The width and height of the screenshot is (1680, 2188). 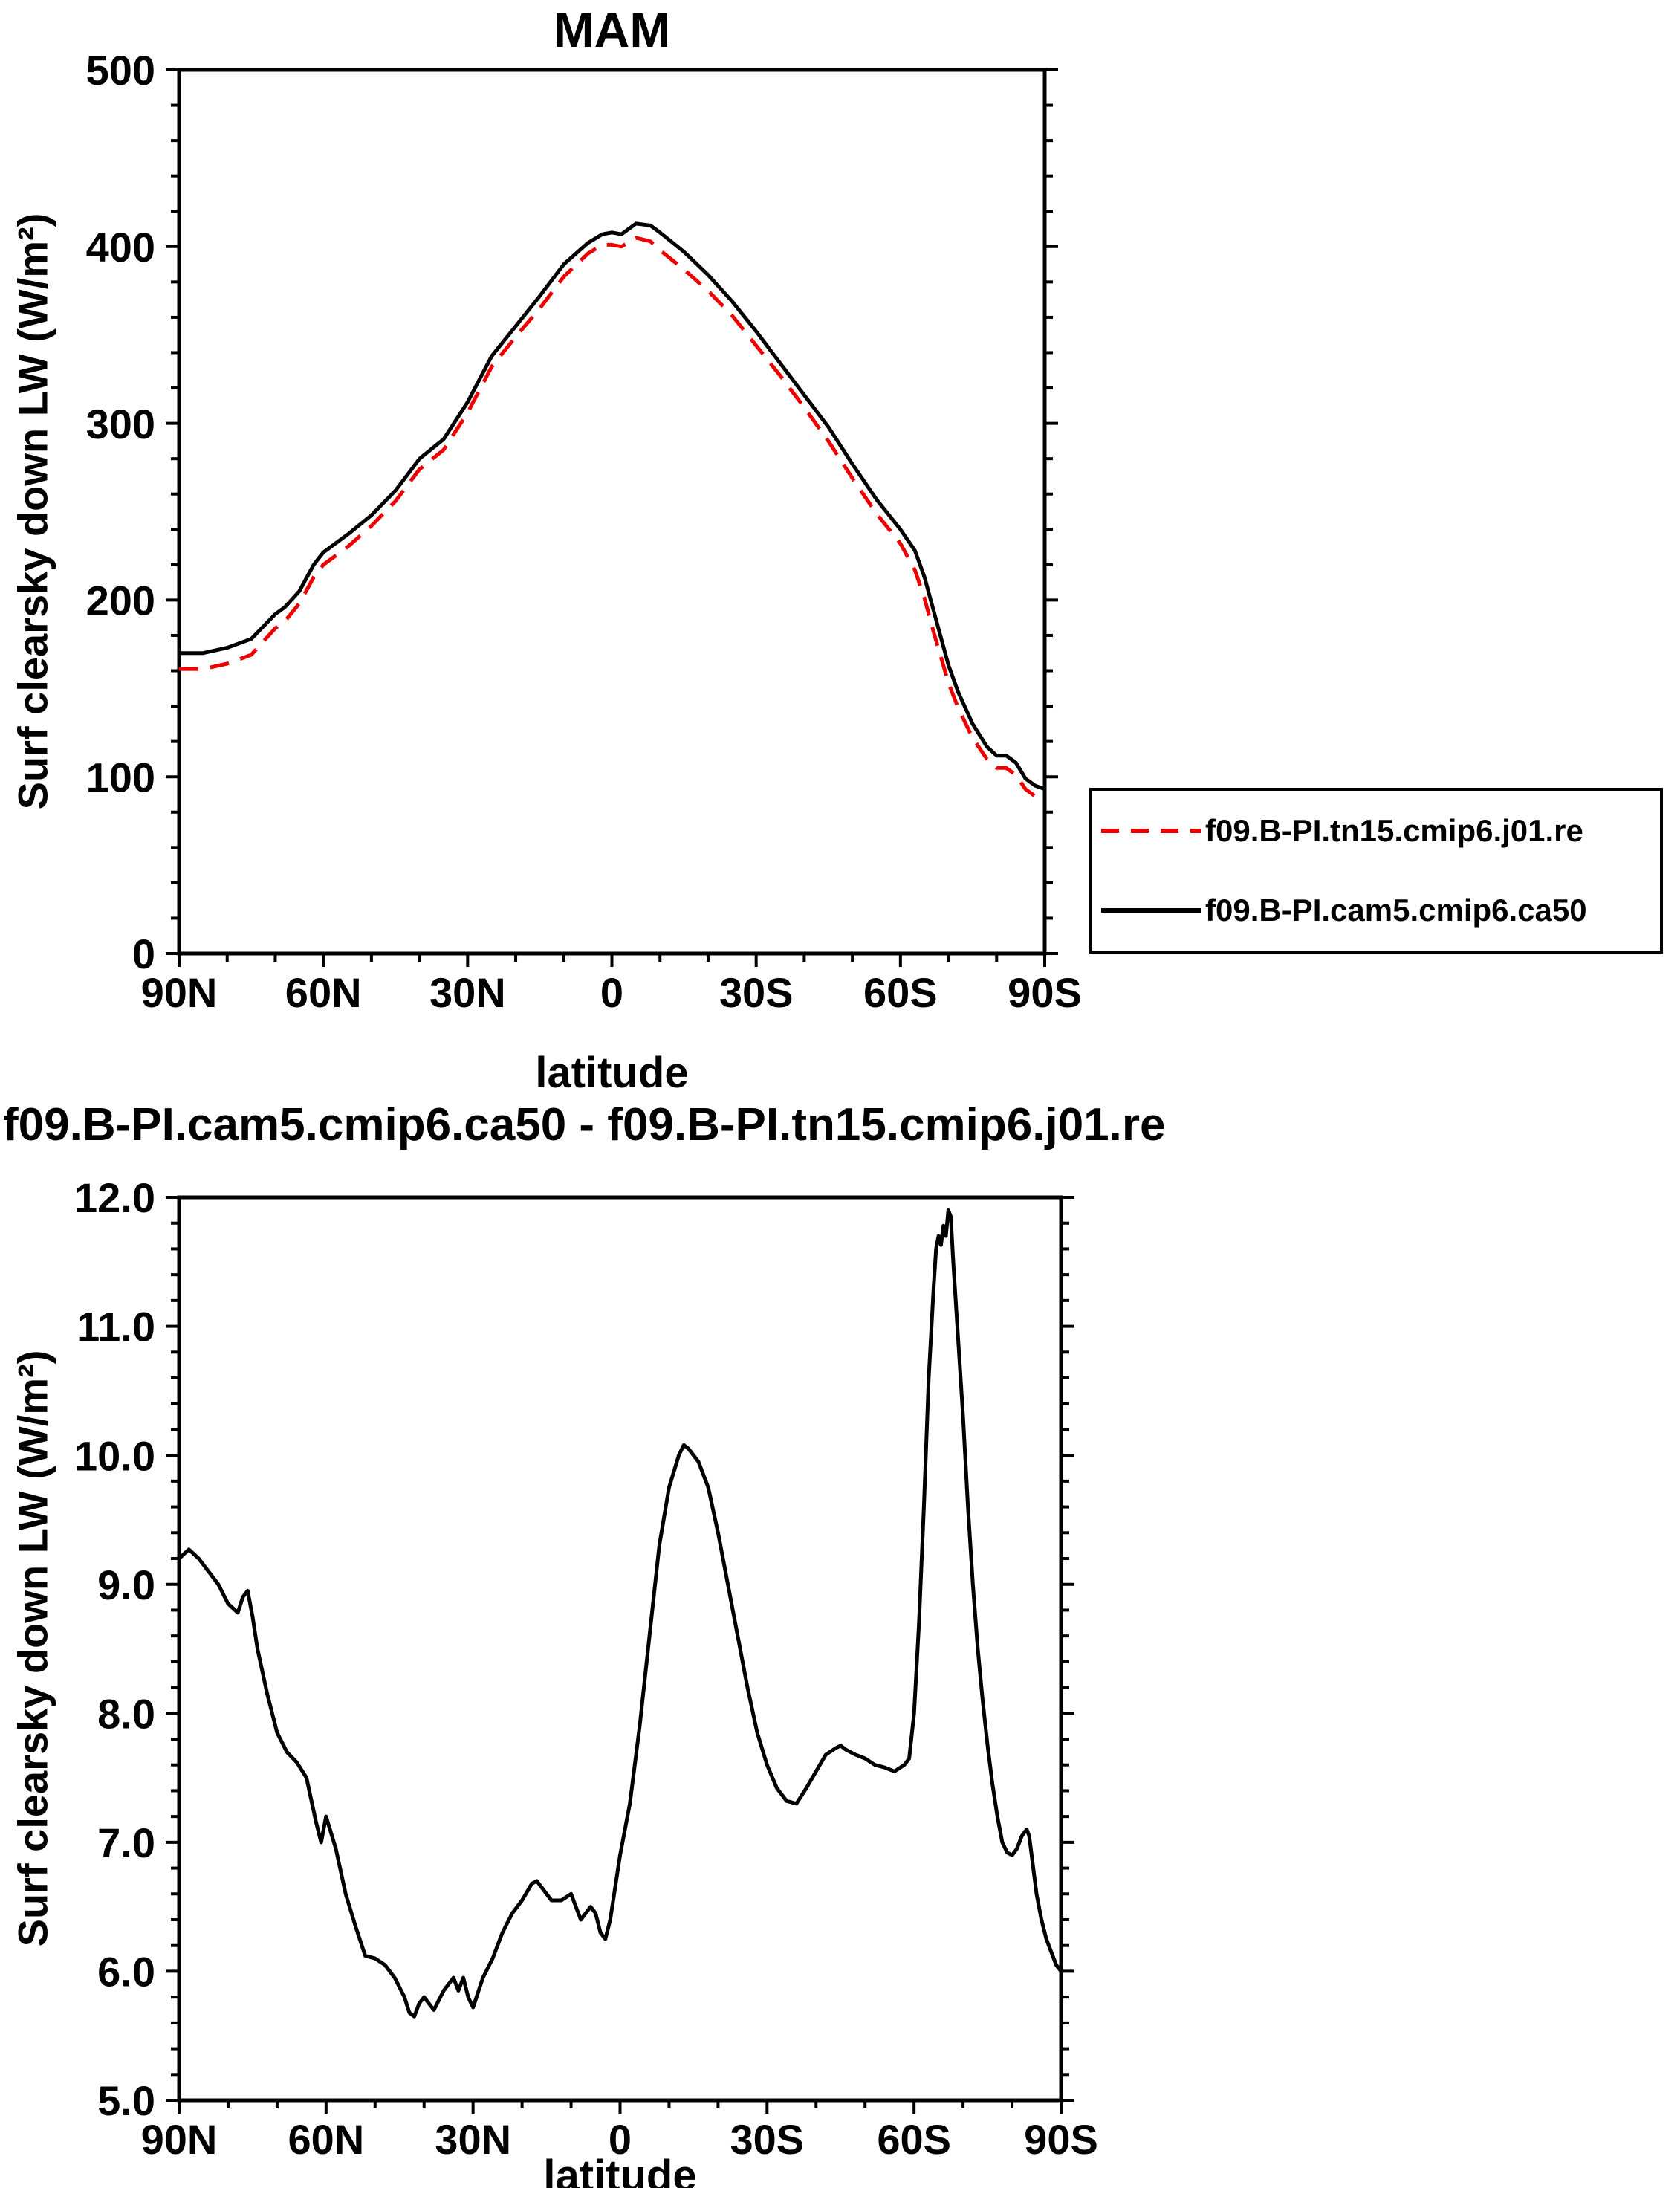 I want to click on legend-item-tn15: f09.B-PI.tn15.cmip6.j01.re, so click(x=1376, y=831).